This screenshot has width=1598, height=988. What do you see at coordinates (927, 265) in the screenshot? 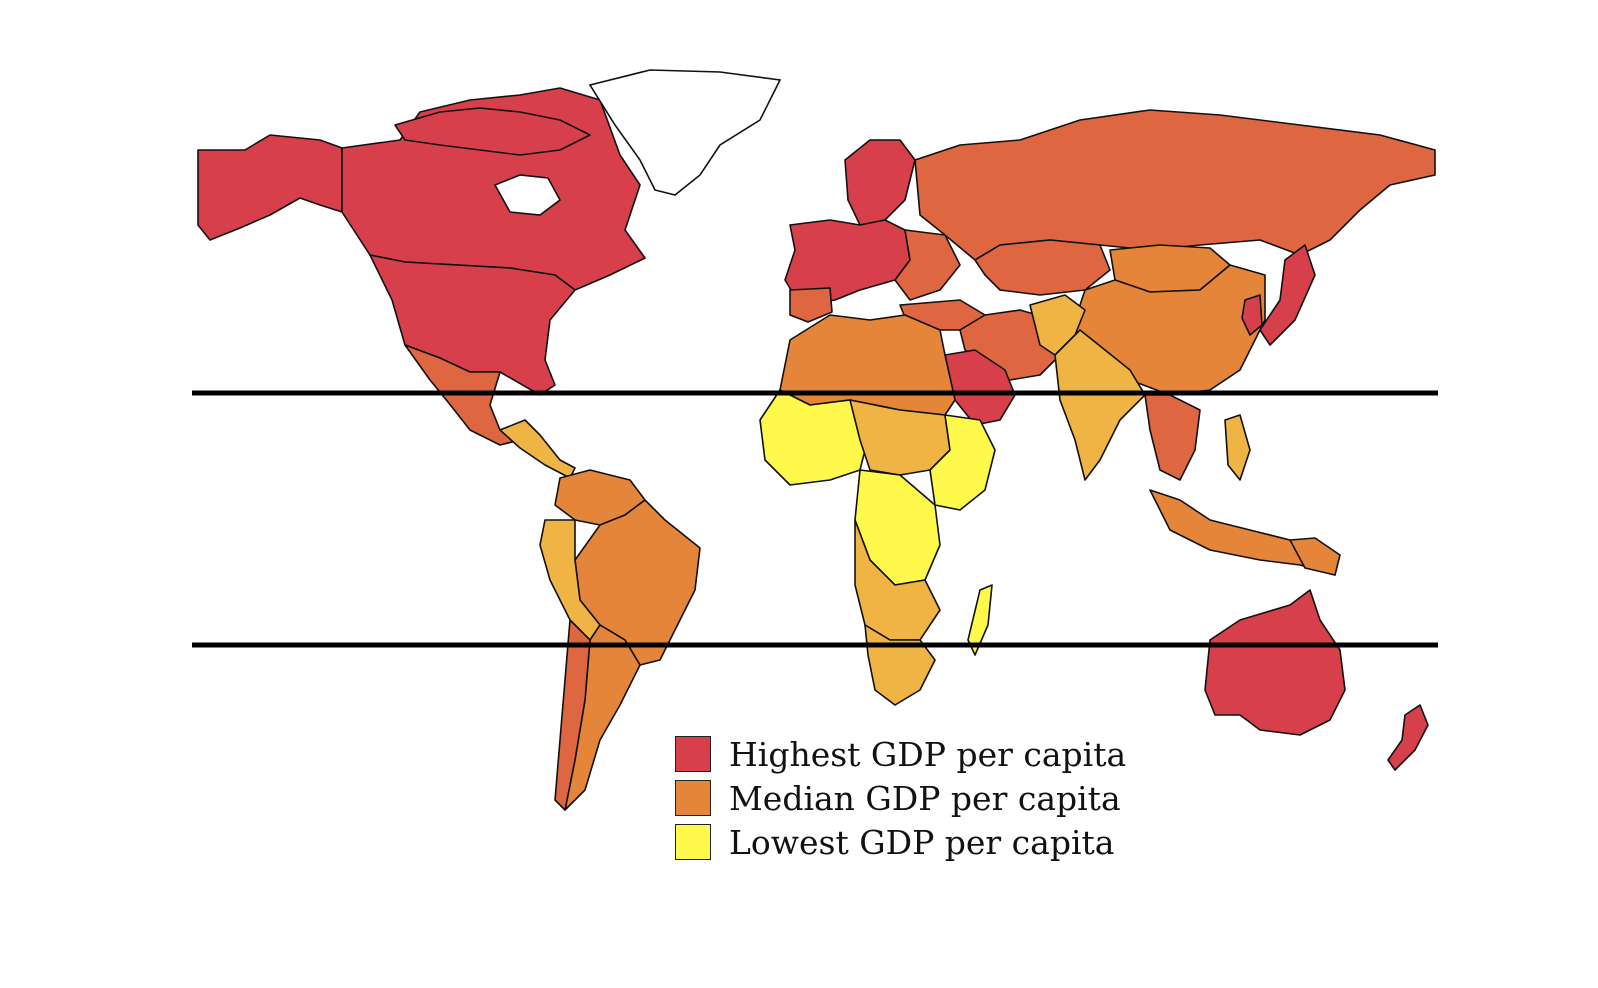
I see `country-eastern-europe` at bounding box center [927, 265].